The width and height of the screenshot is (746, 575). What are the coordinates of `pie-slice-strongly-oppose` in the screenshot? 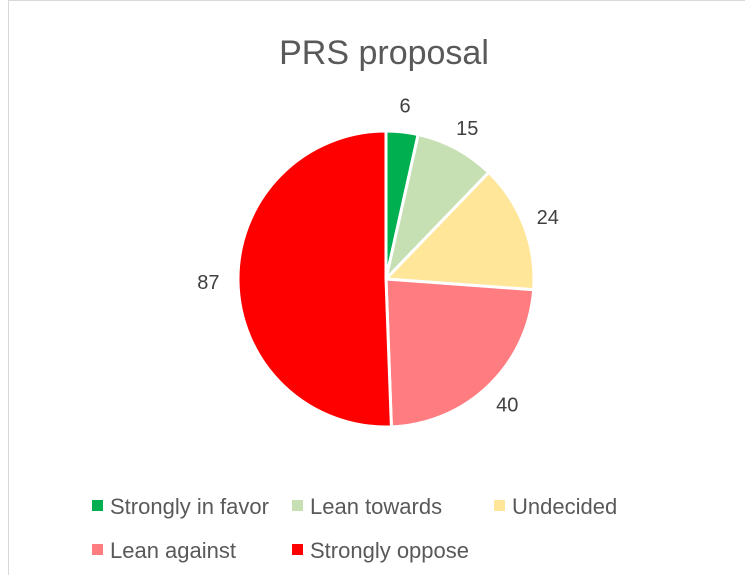 It's located at (314, 279).